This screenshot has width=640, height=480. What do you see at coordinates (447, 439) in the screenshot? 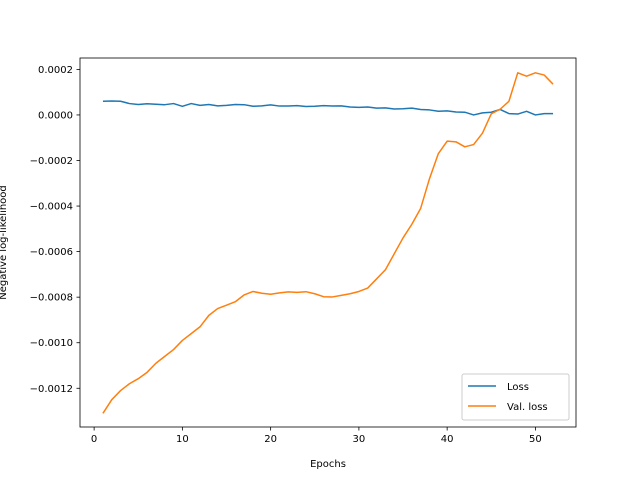
I see `x-tick-label: 40` at bounding box center [447, 439].